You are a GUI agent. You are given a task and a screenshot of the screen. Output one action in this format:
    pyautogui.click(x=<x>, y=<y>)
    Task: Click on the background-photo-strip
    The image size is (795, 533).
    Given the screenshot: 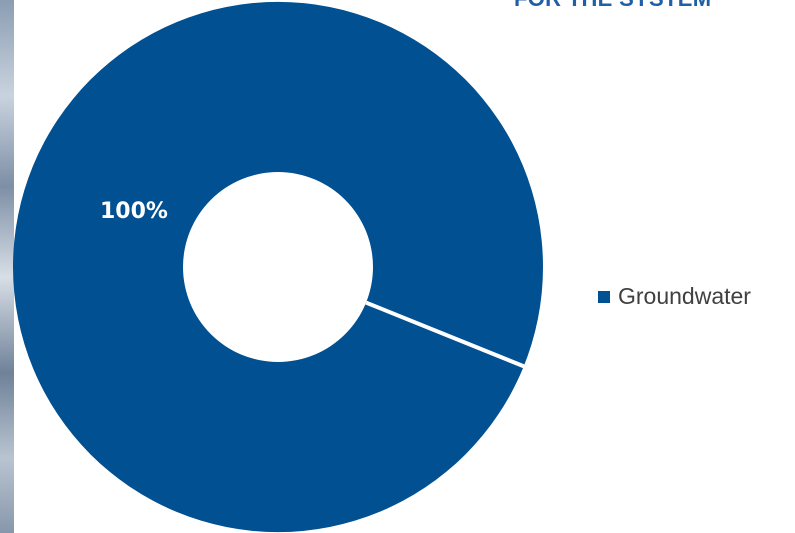 What is the action you would take?
    pyautogui.click(x=7, y=266)
    